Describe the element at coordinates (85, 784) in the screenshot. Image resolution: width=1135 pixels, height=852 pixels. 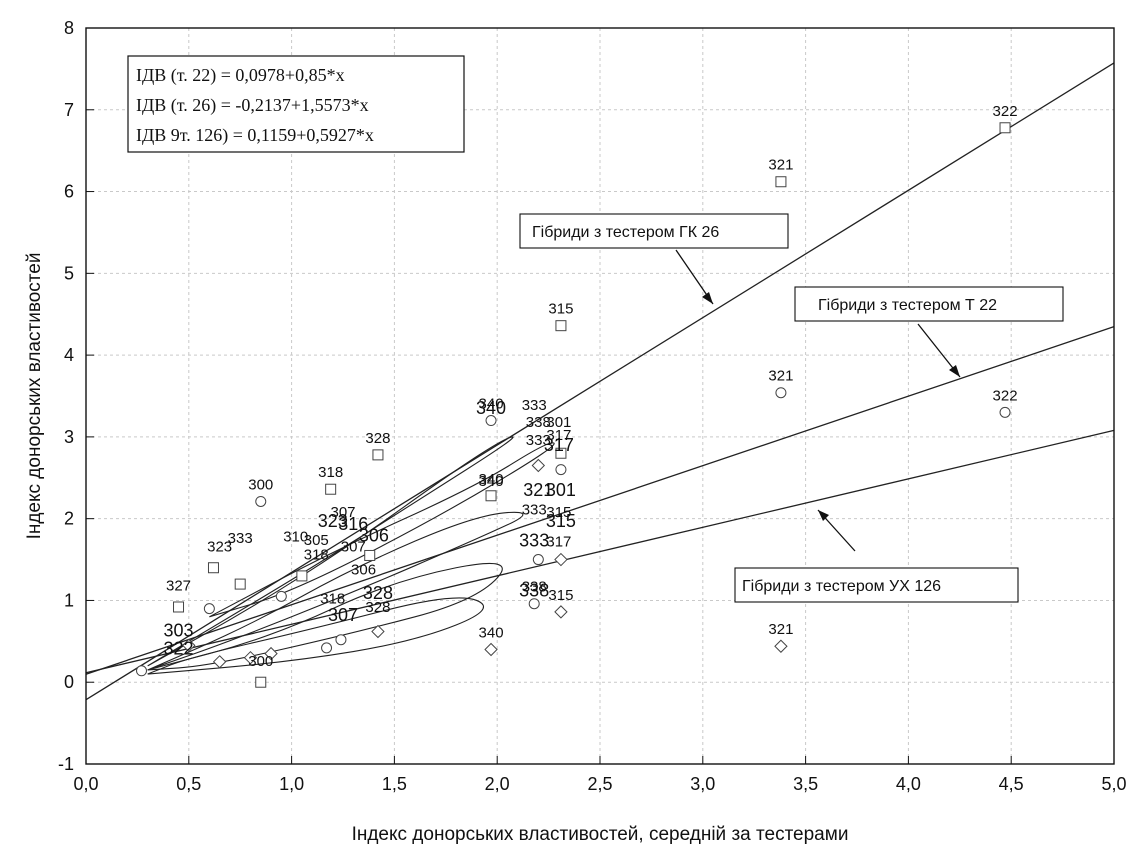
I see `x-tick-label: 0,0` at that location.